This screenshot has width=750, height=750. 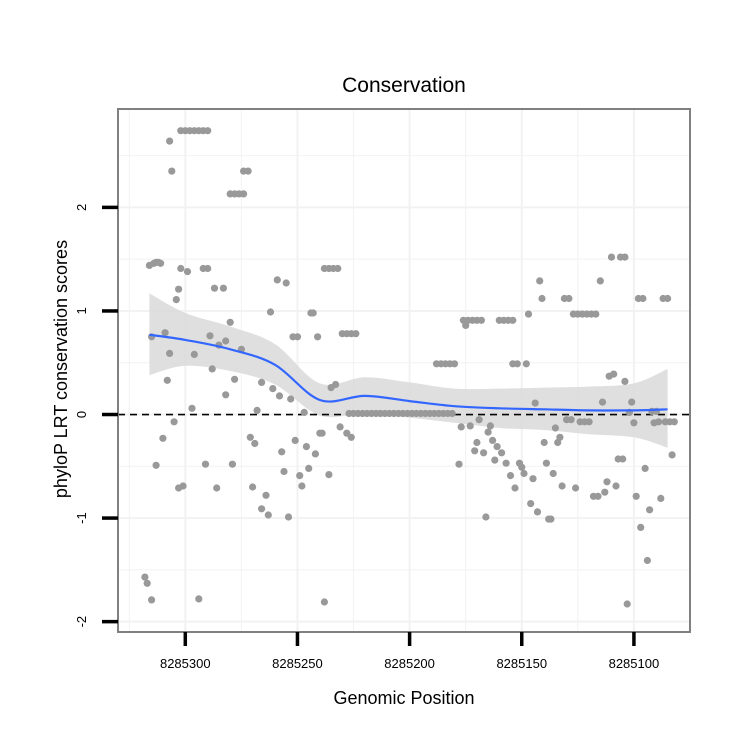 I want to click on x-axis: 8285300 8285250 8285200 8285150 8285100, so click(x=409, y=651).